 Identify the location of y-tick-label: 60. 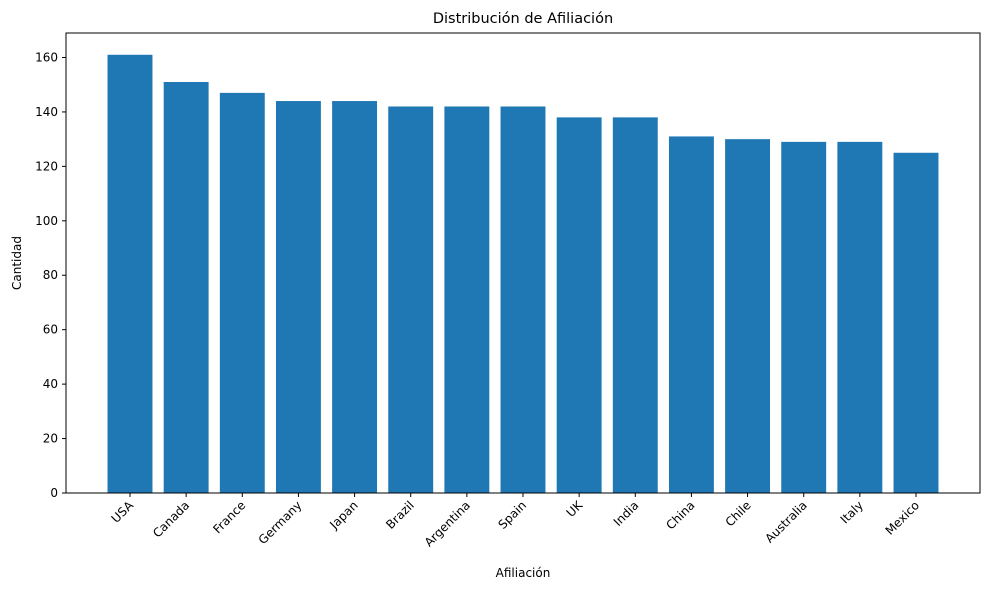
(50, 330).